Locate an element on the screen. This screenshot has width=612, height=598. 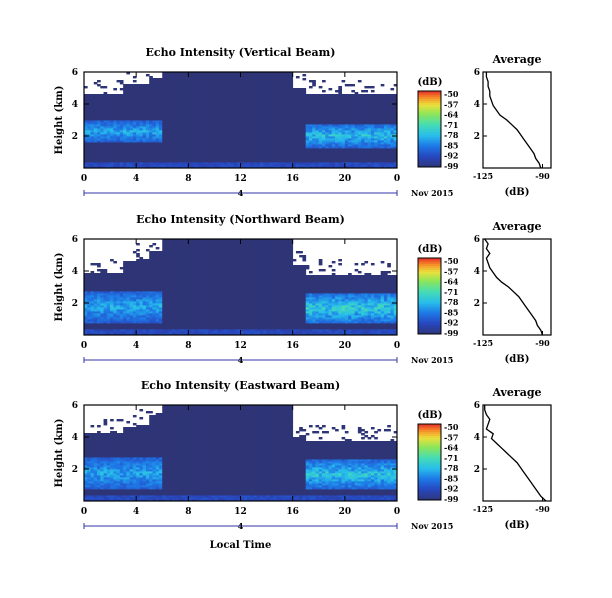
panel-title: Echo Intensity (Northward Beam) is located at coordinates (240, 219).